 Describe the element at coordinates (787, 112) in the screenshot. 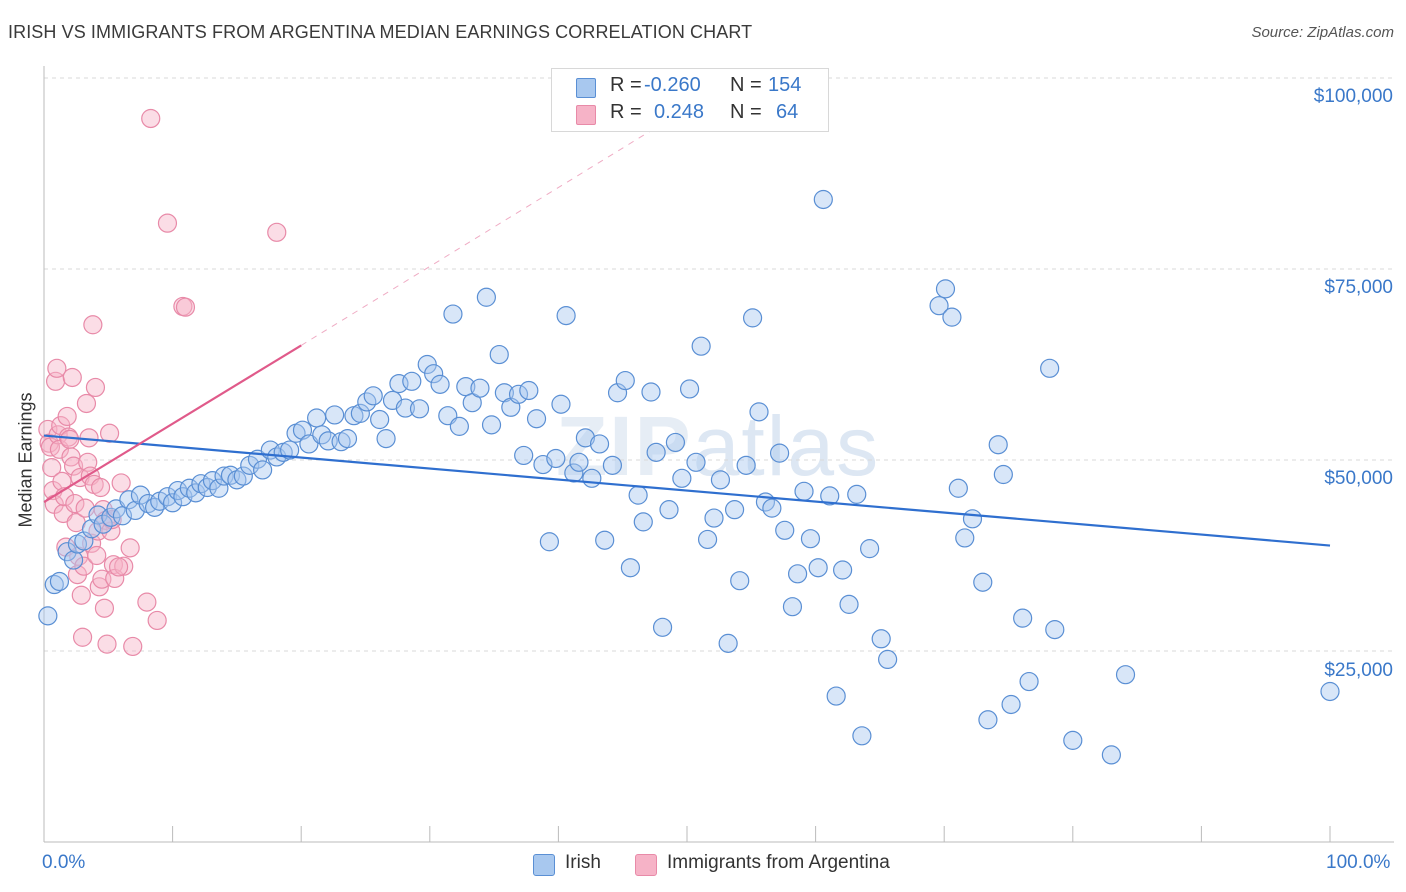

I see `legend-n-value: 64` at that location.